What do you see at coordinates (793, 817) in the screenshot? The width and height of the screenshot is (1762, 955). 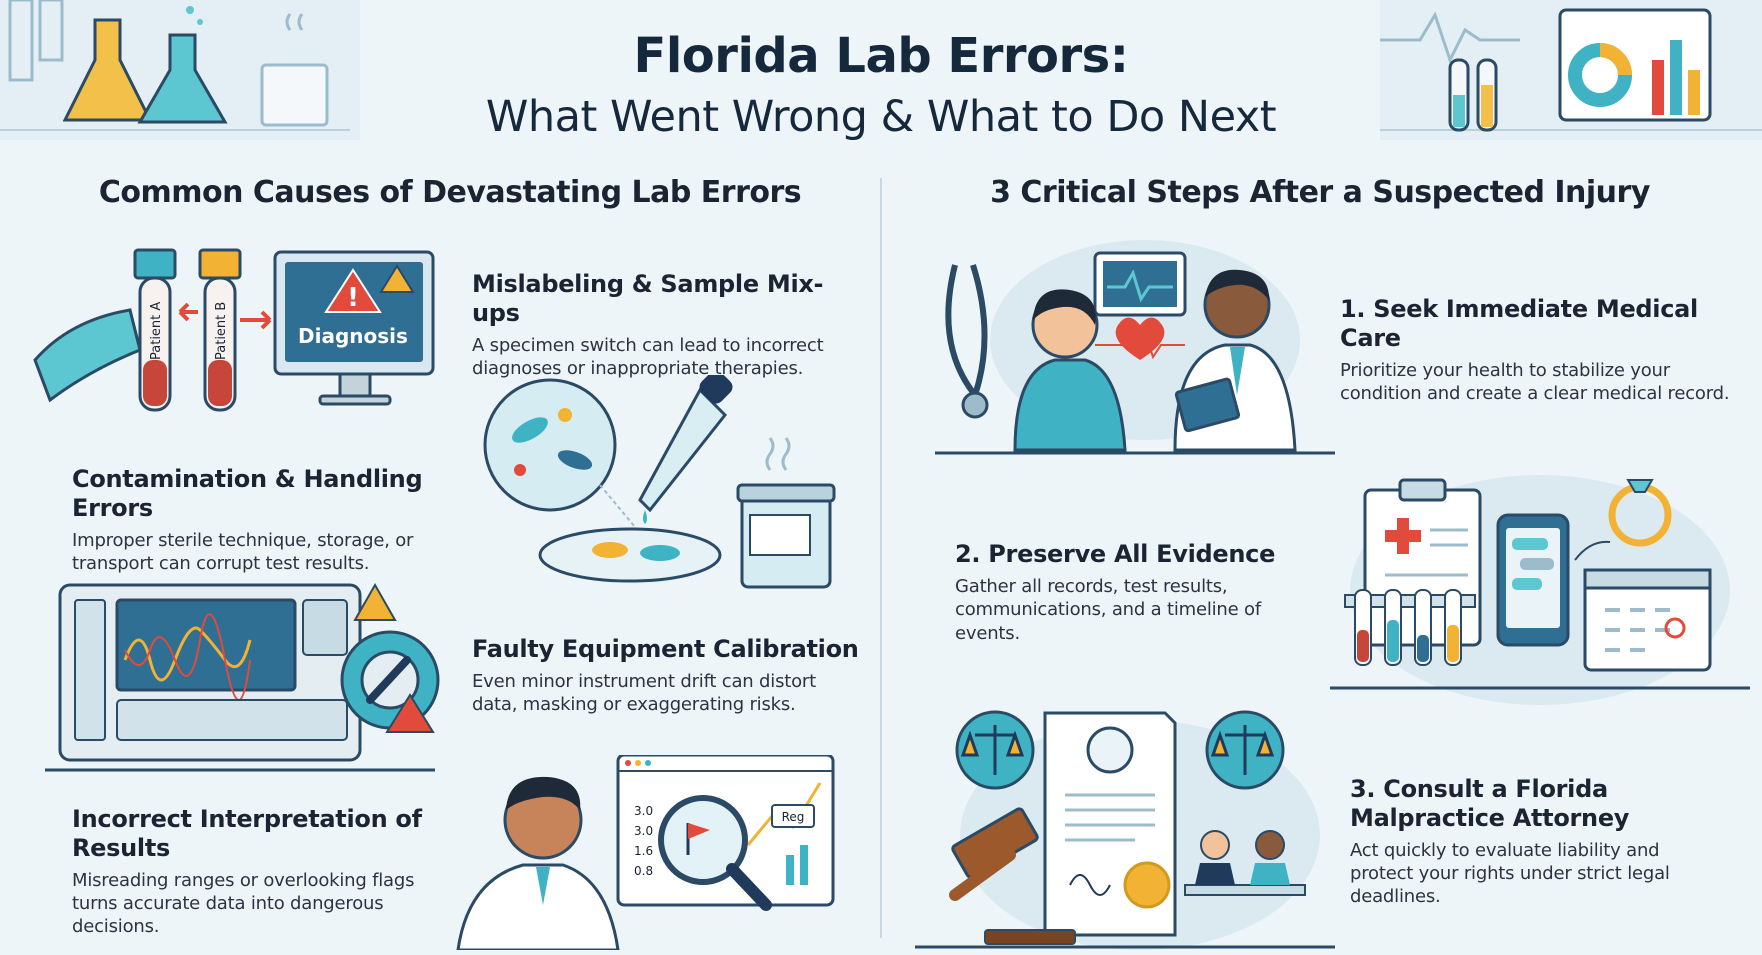 I see `report-tag: Reg` at bounding box center [793, 817].